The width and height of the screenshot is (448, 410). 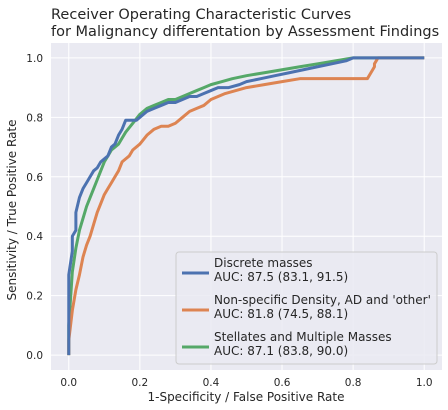 I want to click on y-tick-label: 0.8, so click(x=34, y=118).